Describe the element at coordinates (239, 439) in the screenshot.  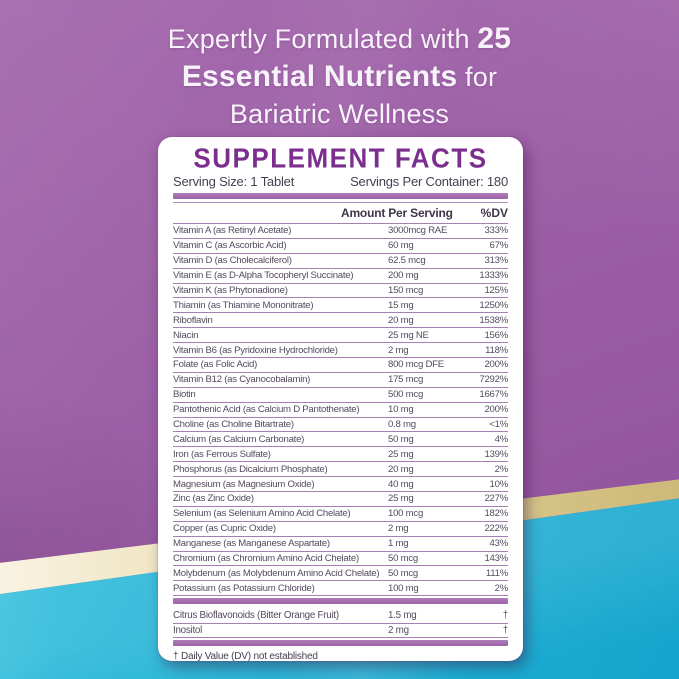
I see `nutrient-name: Calcium (as Calcium Carbonate)` at that location.